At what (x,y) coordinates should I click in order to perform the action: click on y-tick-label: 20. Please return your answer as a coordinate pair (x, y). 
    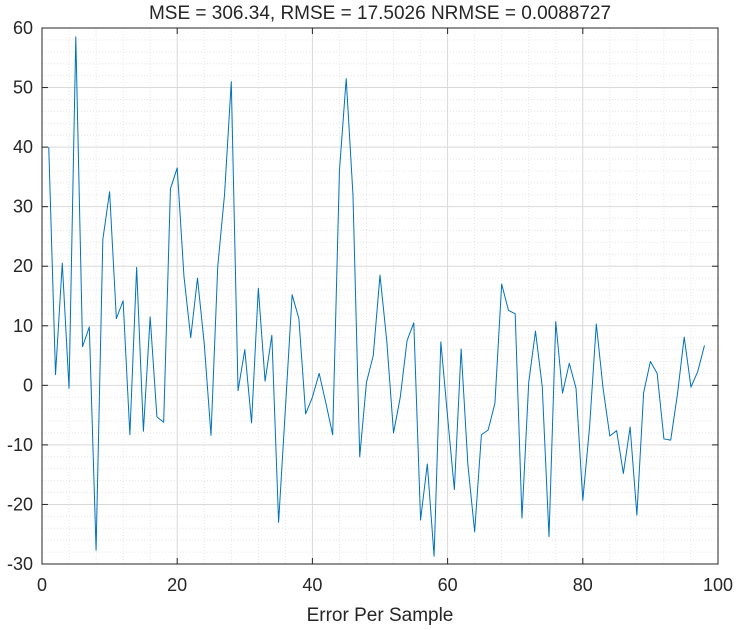
    Looking at the image, I should click on (23, 266).